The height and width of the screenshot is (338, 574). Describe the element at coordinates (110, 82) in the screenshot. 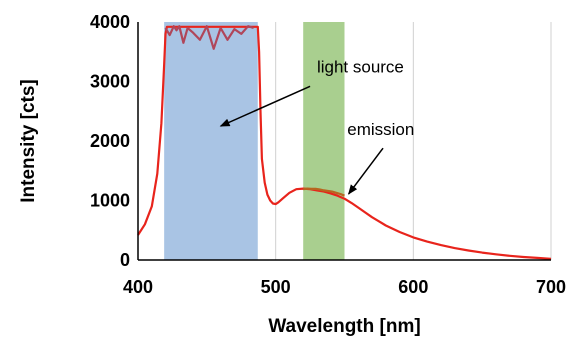

I see `y-tick-label: 3000` at that location.